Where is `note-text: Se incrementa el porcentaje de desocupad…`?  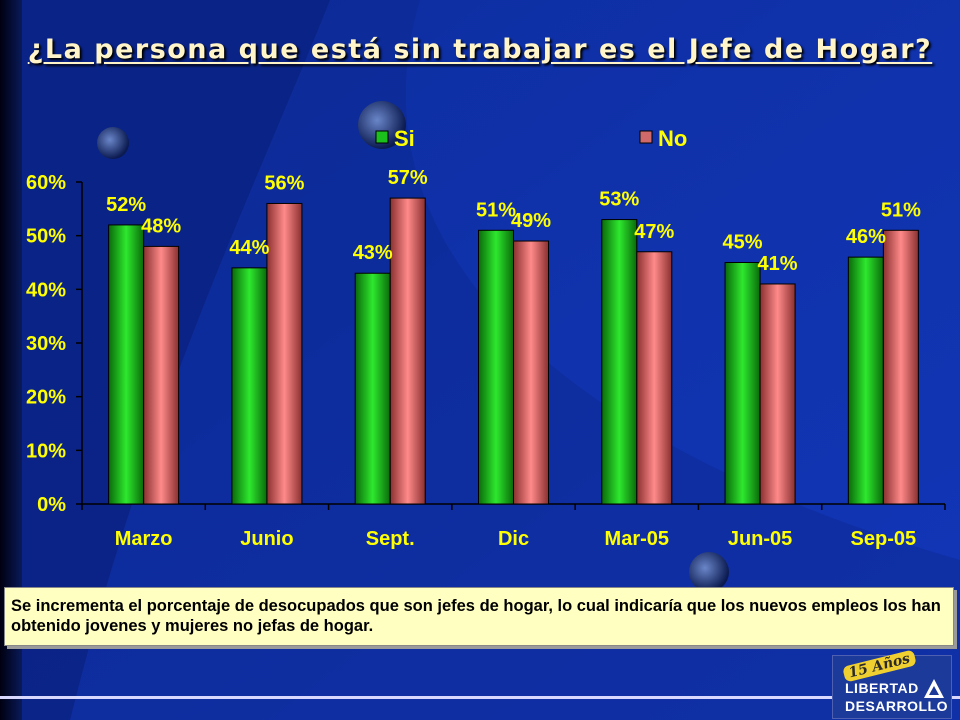
note-text: Se incrementa el porcentaje de desocupad… is located at coordinates (476, 616).